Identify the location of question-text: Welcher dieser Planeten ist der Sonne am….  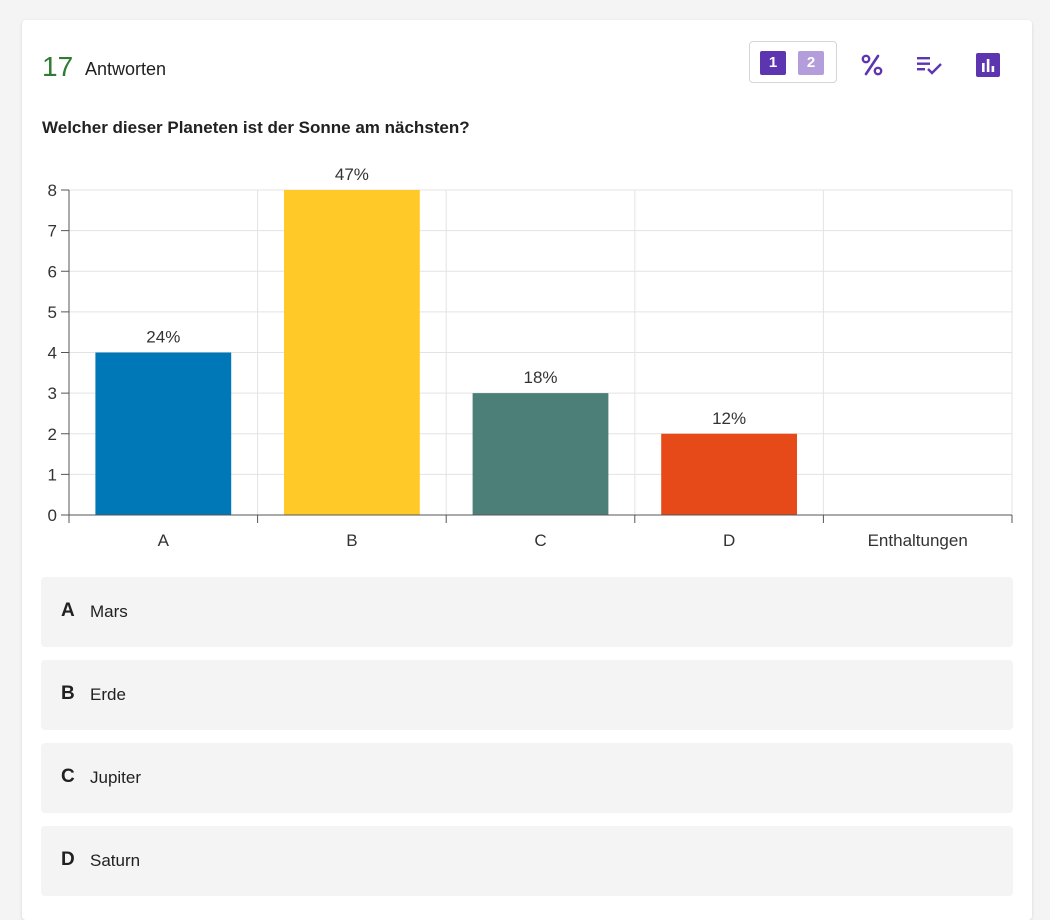
(256, 127).